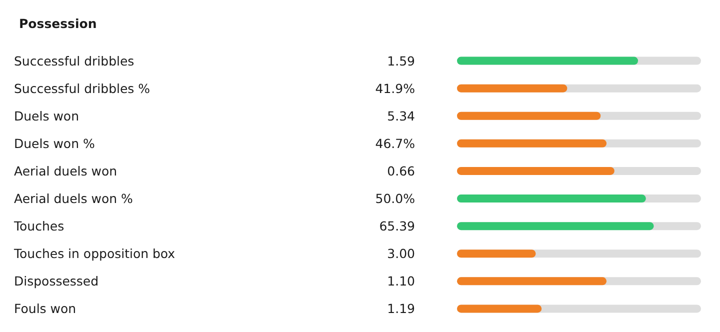 This screenshot has width=720, height=332. What do you see at coordinates (401, 308) in the screenshot?
I see `text: 1.19` at bounding box center [401, 308].